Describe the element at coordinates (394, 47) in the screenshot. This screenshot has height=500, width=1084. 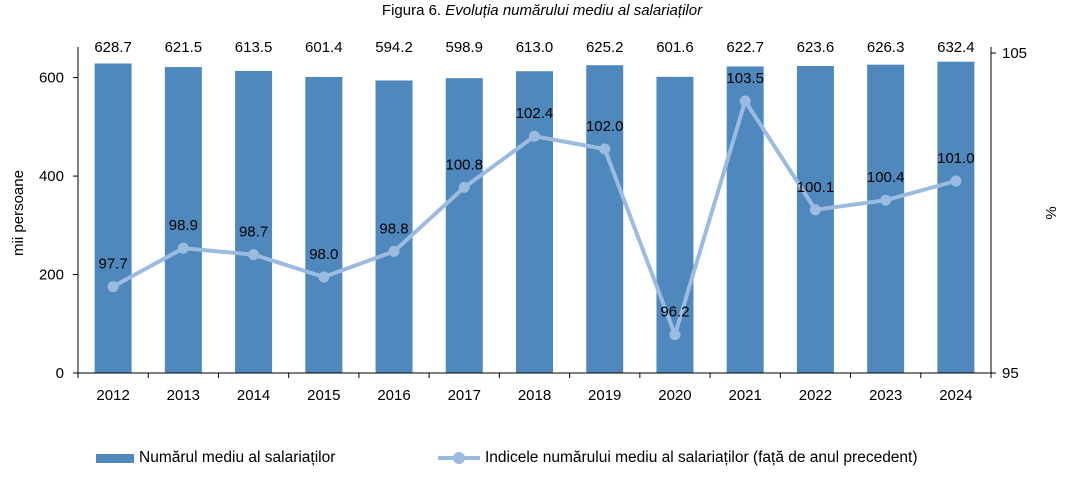
I see `bar-value-label: 594.2` at that location.